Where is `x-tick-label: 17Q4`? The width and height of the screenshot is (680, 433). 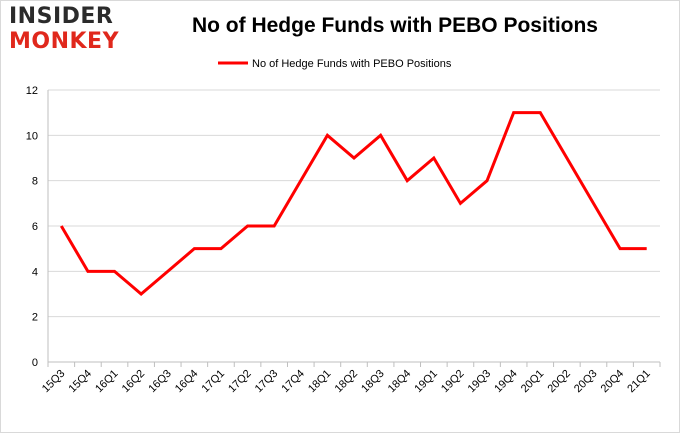
x-tick-label: 17Q4 is located at coordinates (293, 382).